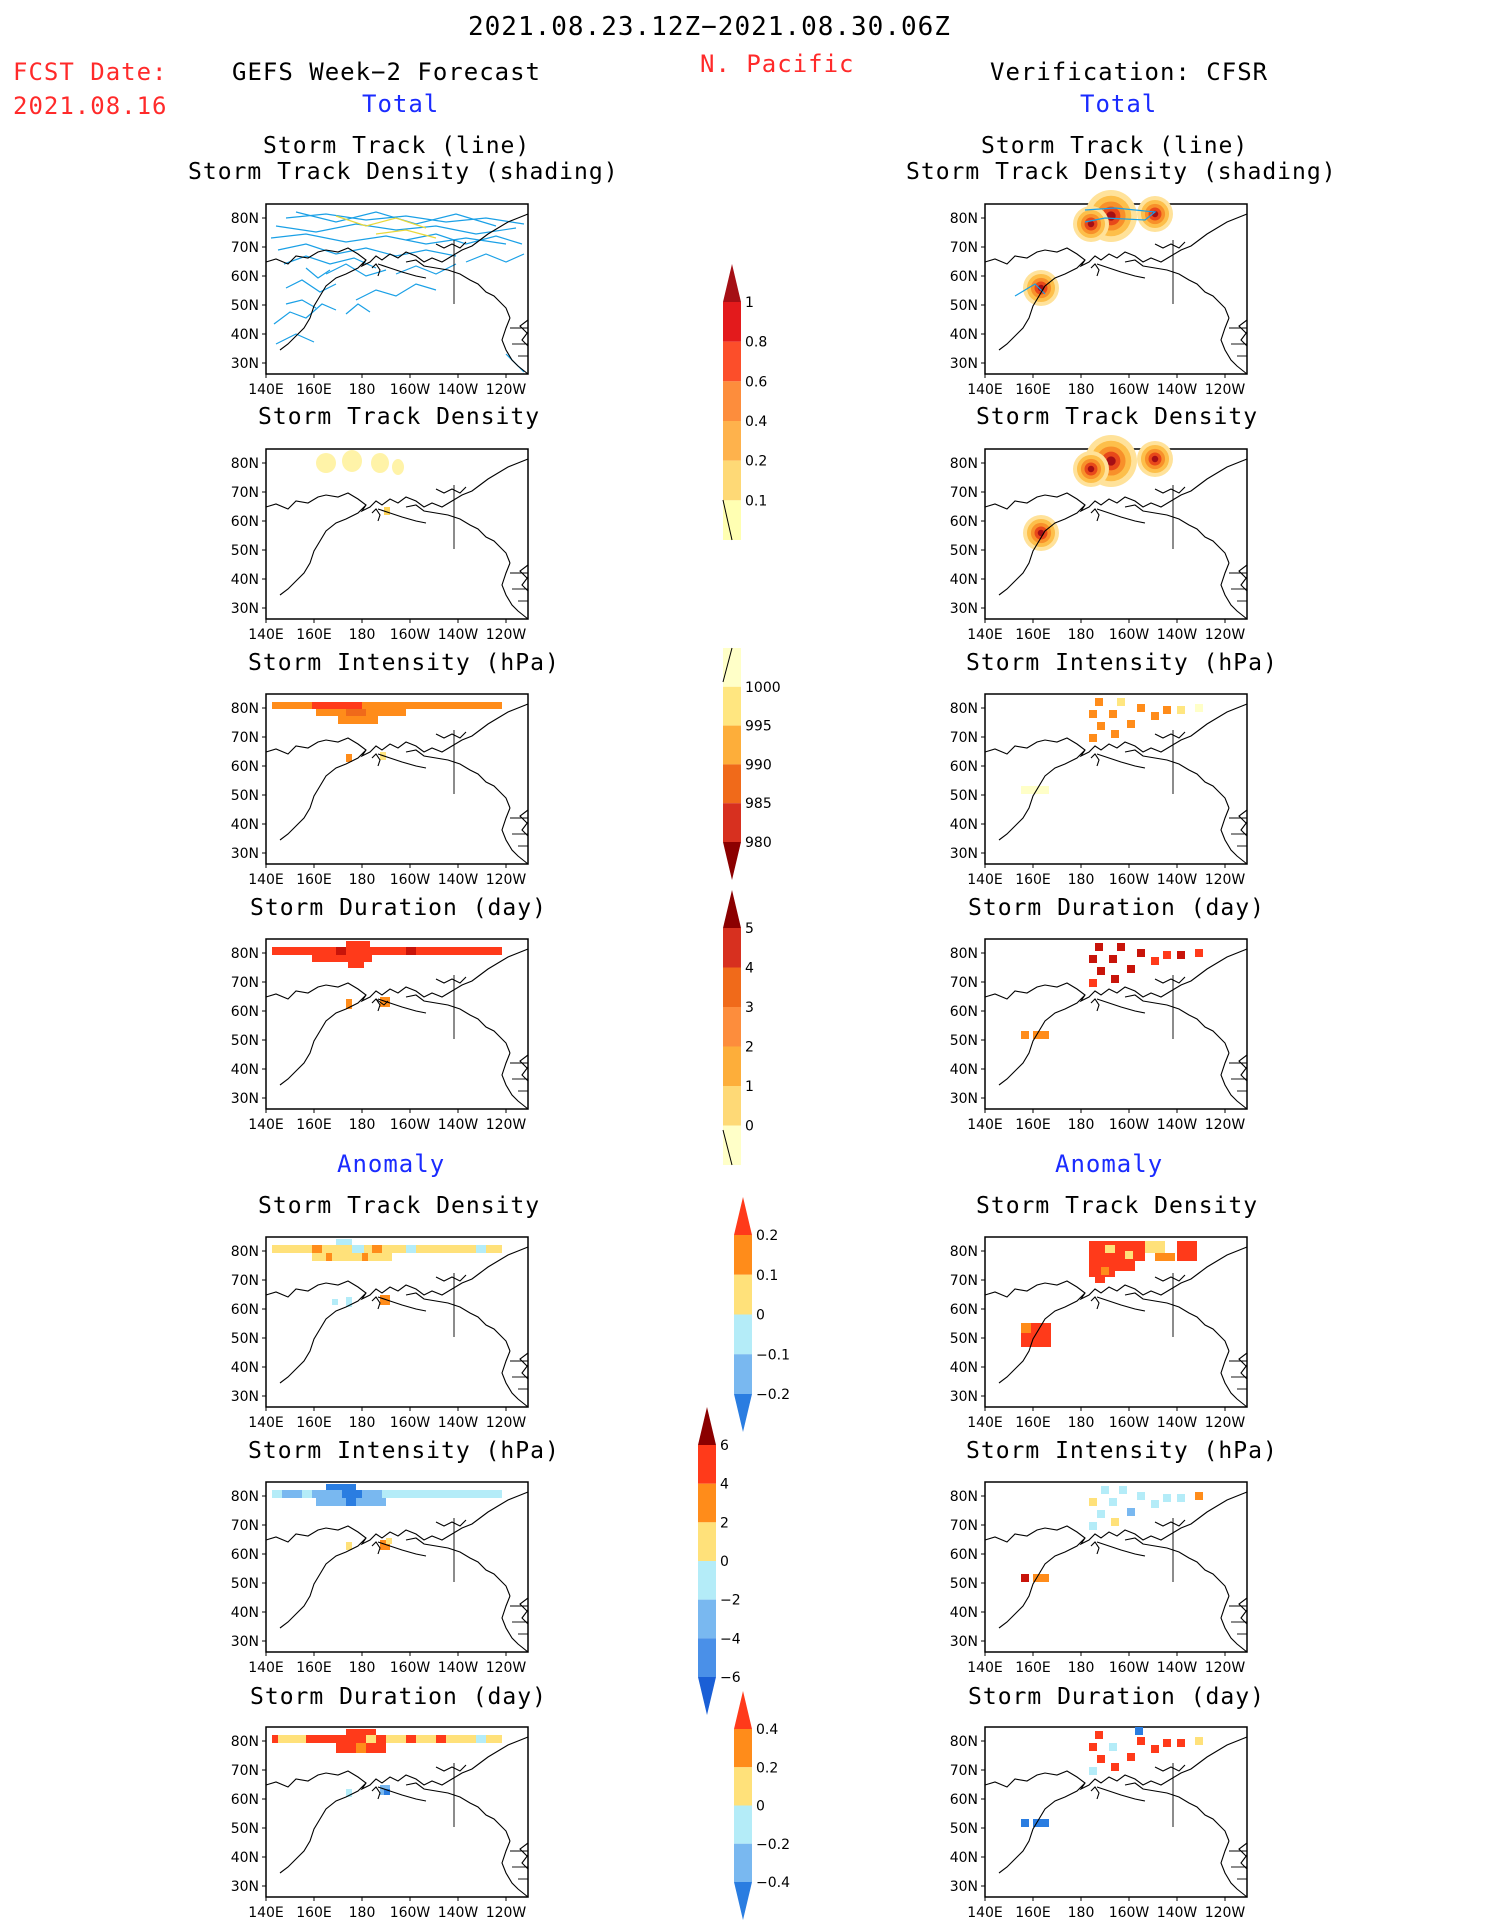  Describe the element at coordinates (266, 1125) in the screenshot. I see `left-row3-lon-label: 140E` at that location.